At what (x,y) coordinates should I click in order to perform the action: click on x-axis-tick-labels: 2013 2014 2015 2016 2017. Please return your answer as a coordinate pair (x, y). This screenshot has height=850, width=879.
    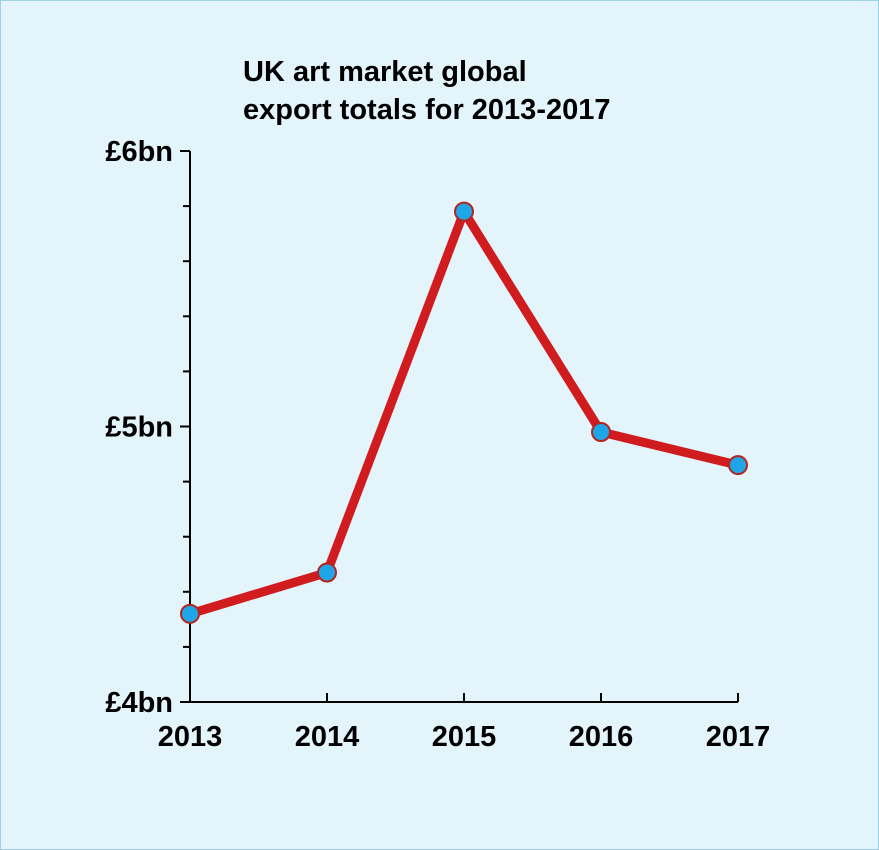
    Looking at the image, I should click on (464, 737).